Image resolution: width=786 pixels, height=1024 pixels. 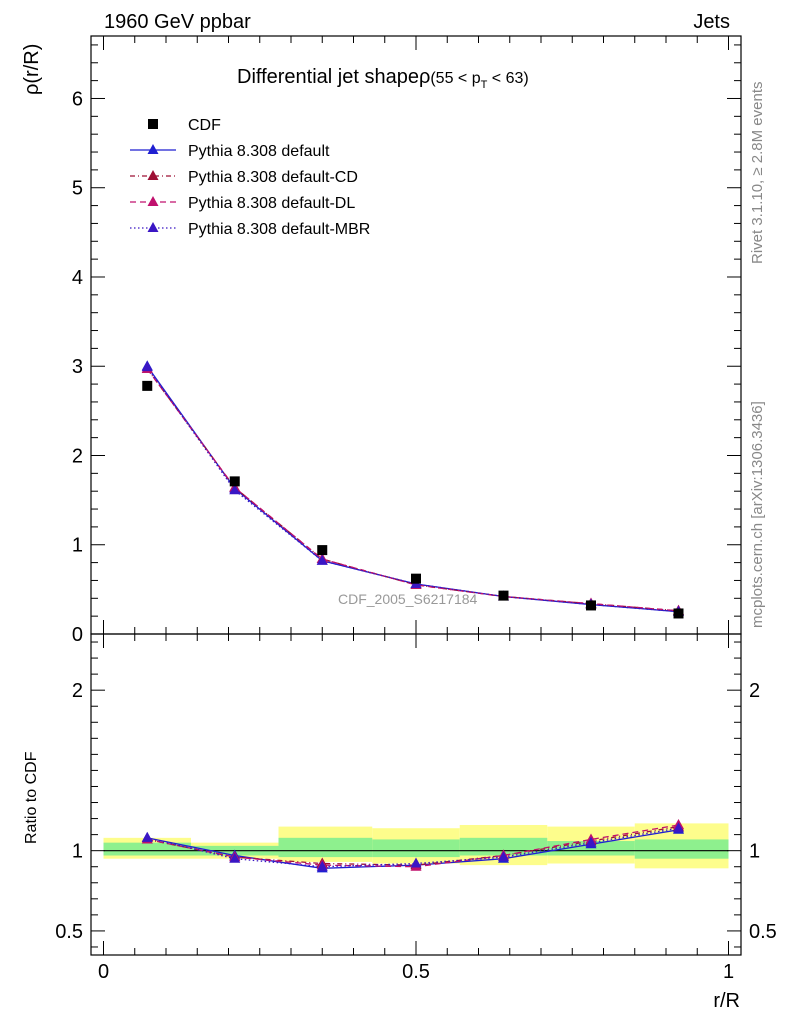 What do you see at coordinates (484, 85) in the screenshot?
I see `chart-title-sub-index: T` at bounding box center [484, 85].